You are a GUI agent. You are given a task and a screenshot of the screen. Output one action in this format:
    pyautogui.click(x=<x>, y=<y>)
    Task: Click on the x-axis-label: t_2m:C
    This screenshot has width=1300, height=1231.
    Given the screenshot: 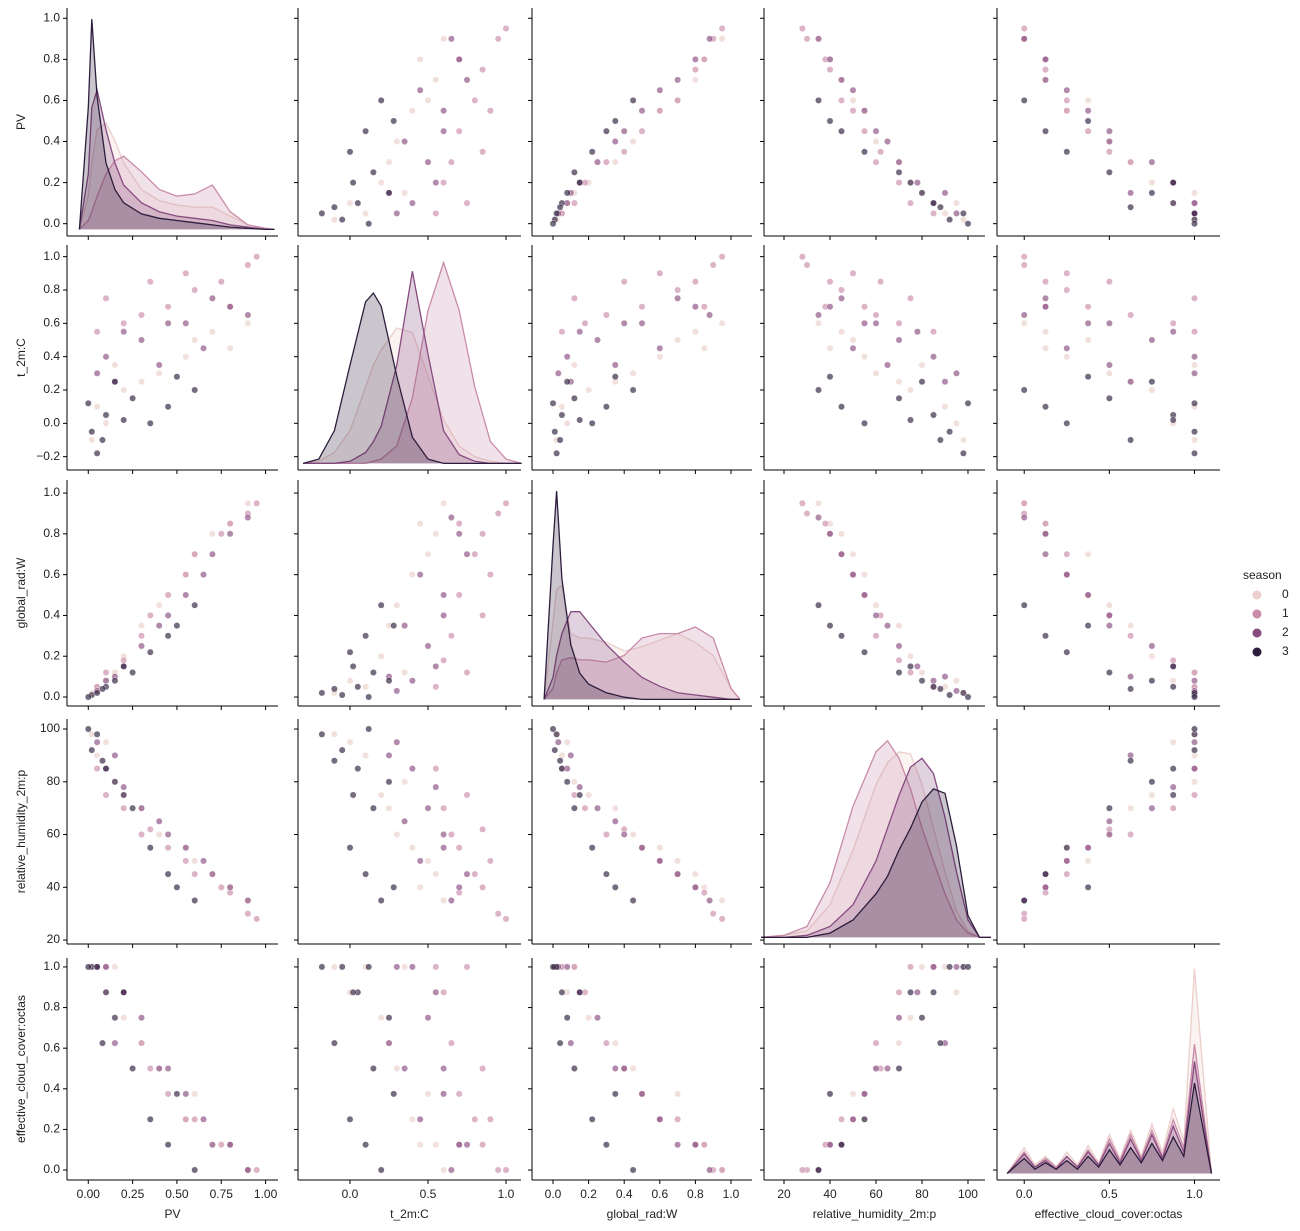 What is the action you would take?
    pyautogui.click(x=409, y=1214)
    